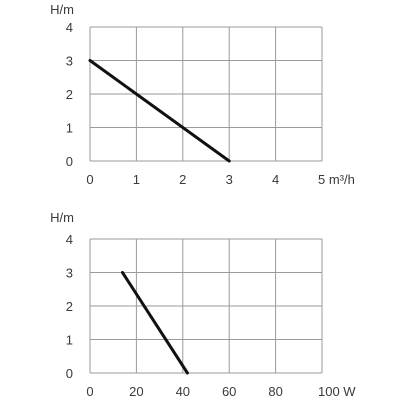 Image resolution: width=400 pixels, height=400 pixels. Describe the element at coordinates (275, 391) in the screenshot. I see `x-tick-label: 80` at that location.